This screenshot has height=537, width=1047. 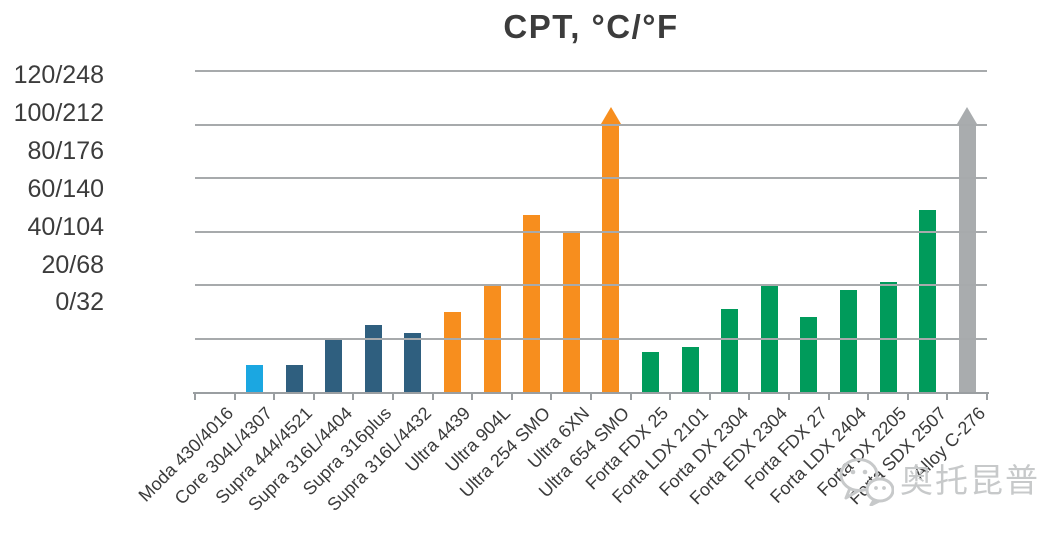 I want to click on chart-title: CPT, °C/°F, so click(x=591, y=26).